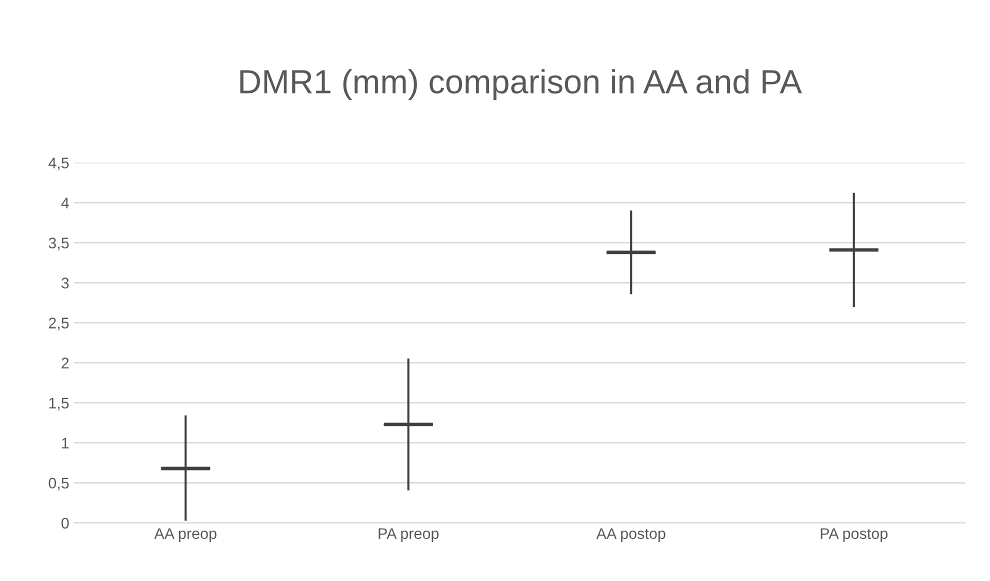  Describe the element at coordinates (65, 283) in the screenshot. I see `y-tick-label: 3` at that location.